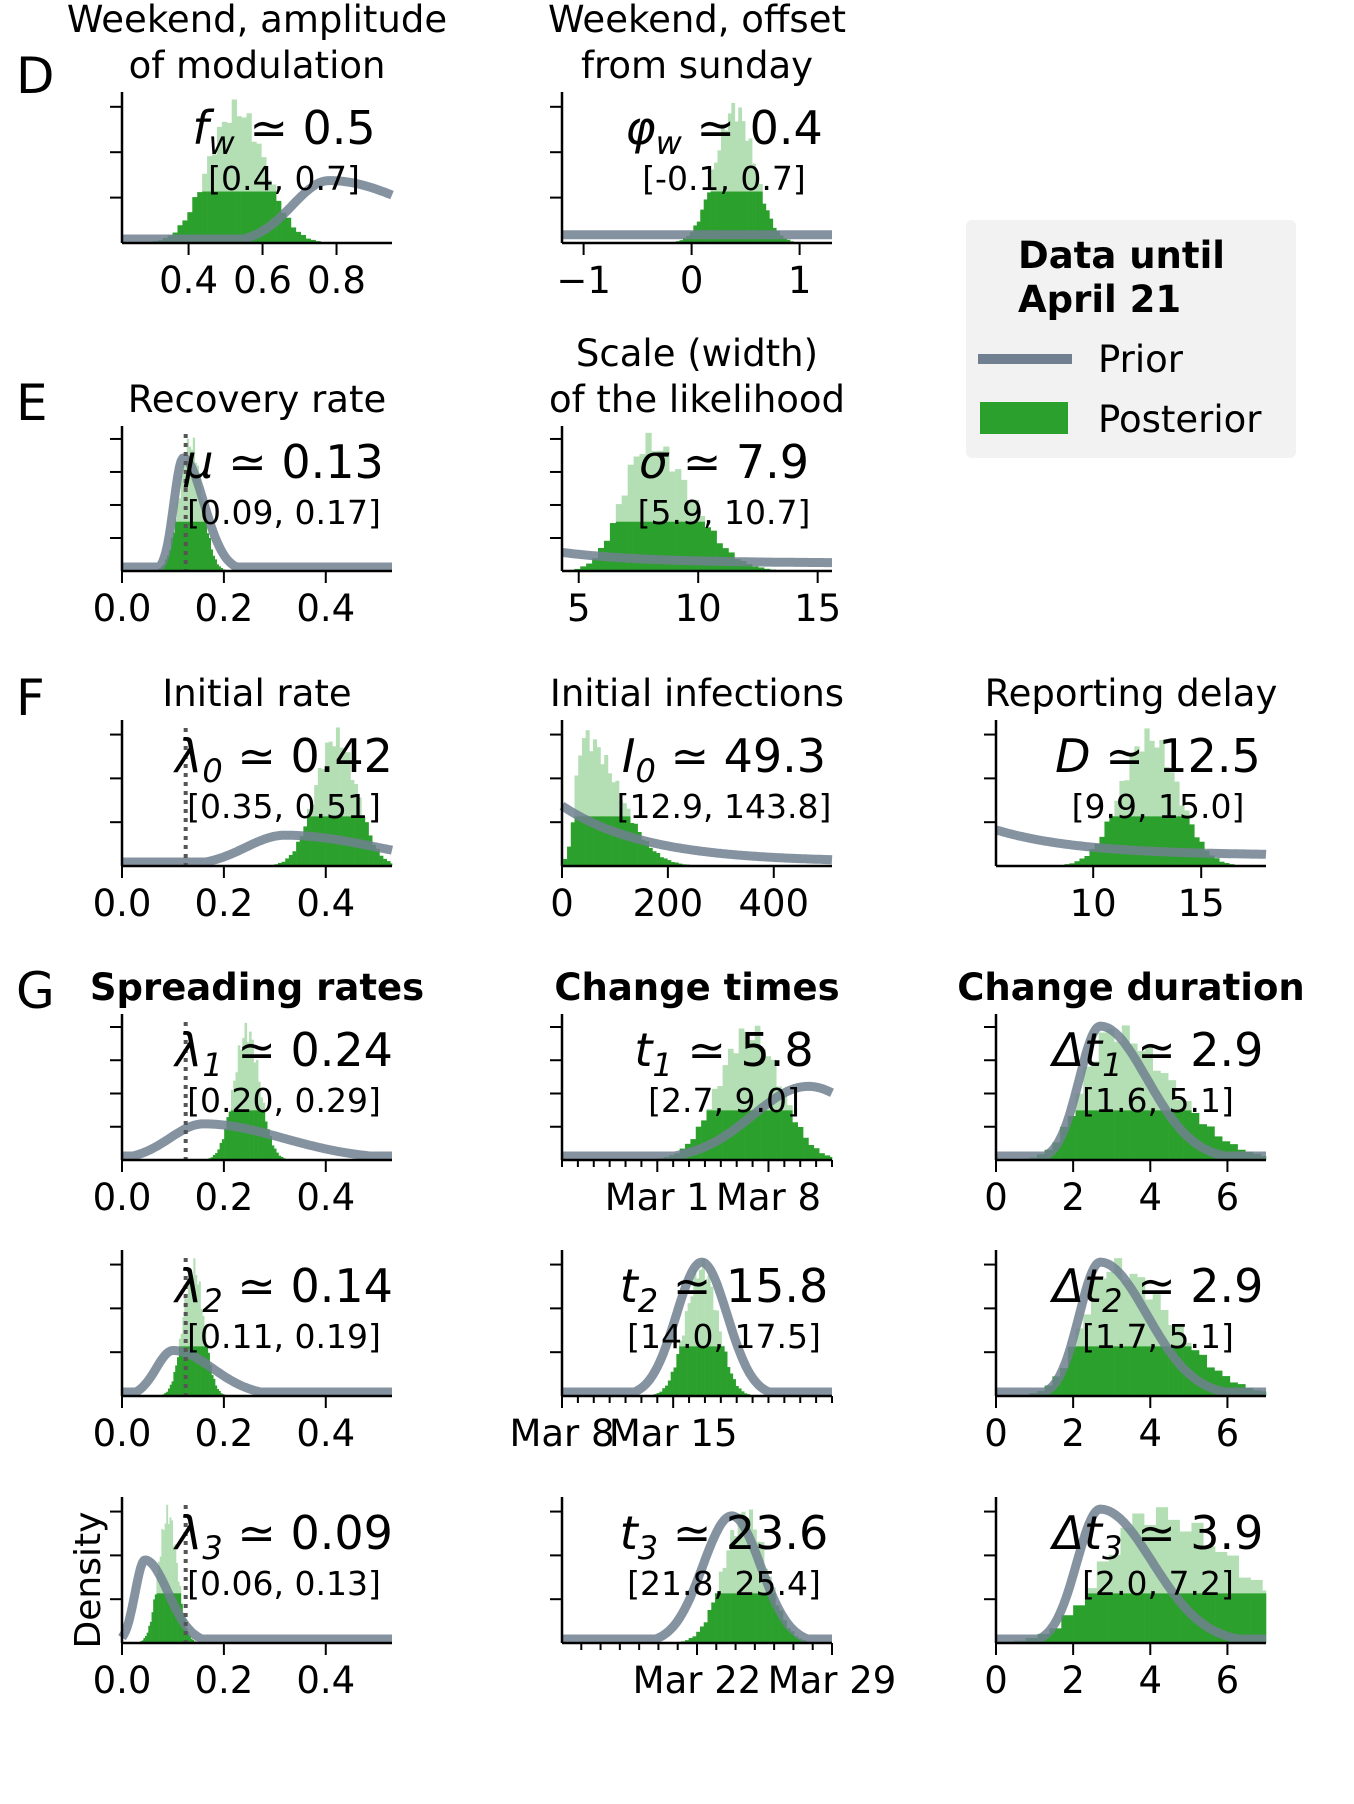 The width and height of the screenshot is (1354, 1804). Describe the element at coordinates (562, 903) in the screenshot. I see `panel-f2-x-tick-label: 0` at that location.